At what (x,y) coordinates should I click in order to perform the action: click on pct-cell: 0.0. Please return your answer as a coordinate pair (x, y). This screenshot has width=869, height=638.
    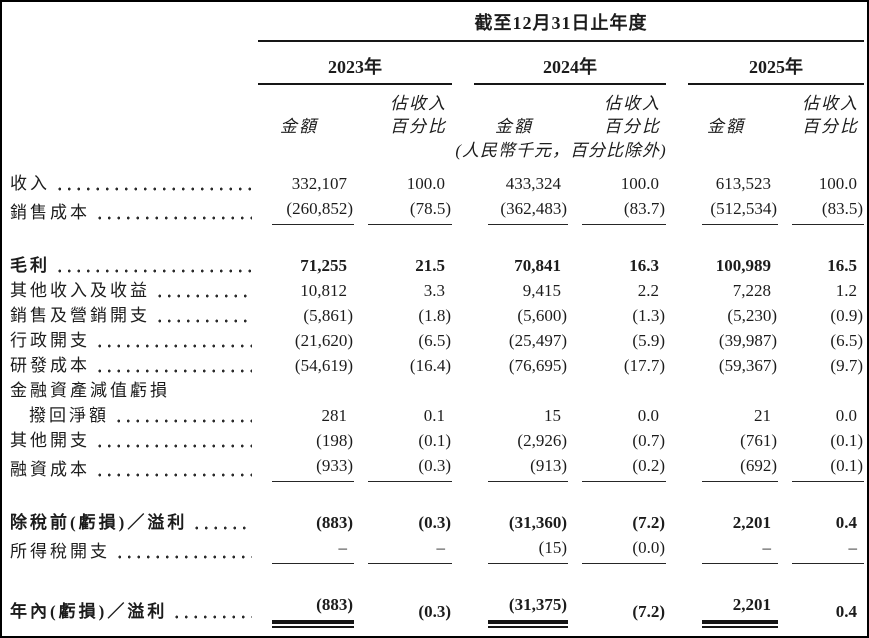
    Looking at the image, I should click on (617, 415).